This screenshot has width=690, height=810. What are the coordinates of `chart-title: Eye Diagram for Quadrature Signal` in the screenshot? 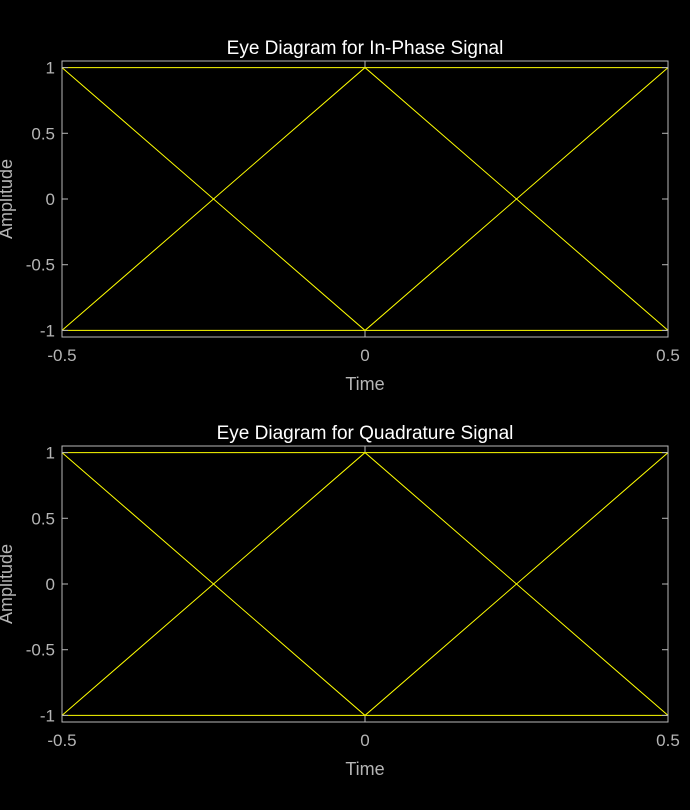 It's located at (365, 433).